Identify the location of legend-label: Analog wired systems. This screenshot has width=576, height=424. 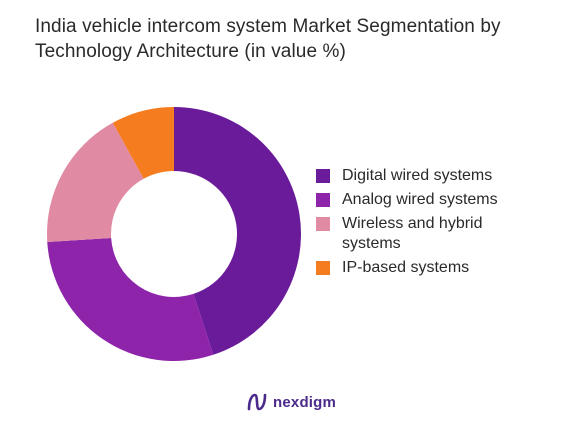
(420, 199).